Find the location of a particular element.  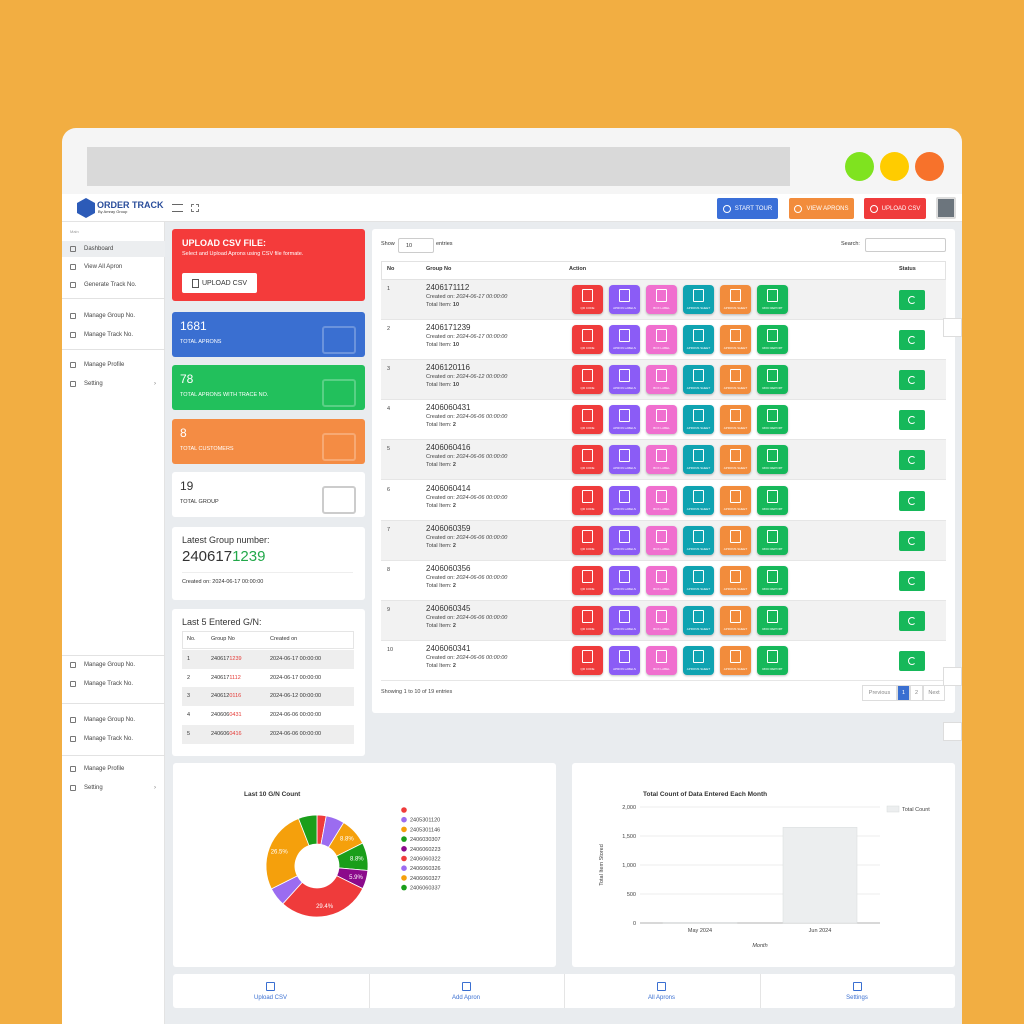

page-button: 1 is located at coordinates (903, 693).